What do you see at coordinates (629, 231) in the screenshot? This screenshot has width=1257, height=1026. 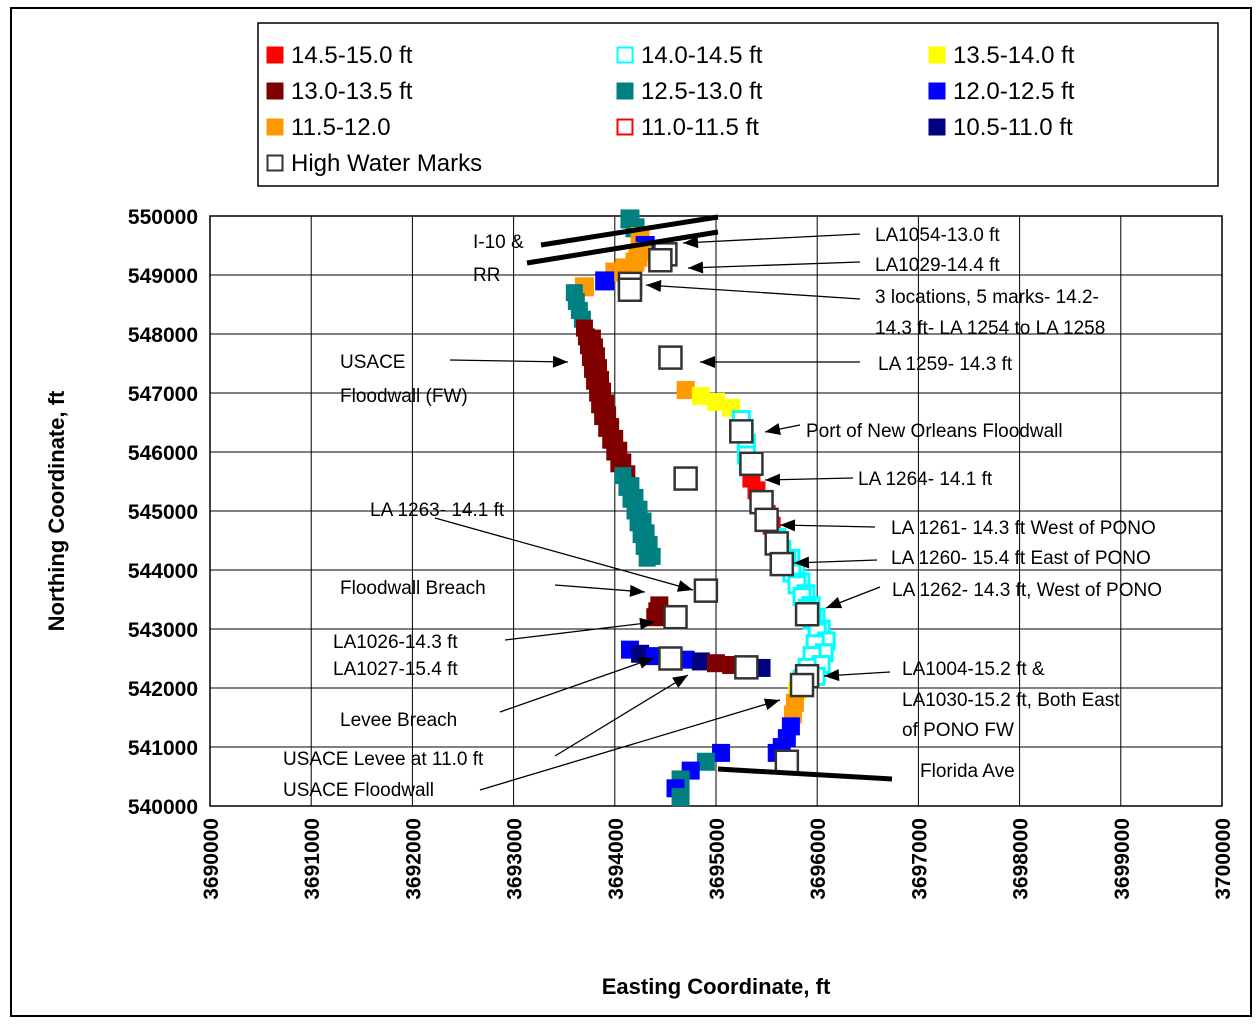 I see `i10-line` at bounding box center [629, 231].